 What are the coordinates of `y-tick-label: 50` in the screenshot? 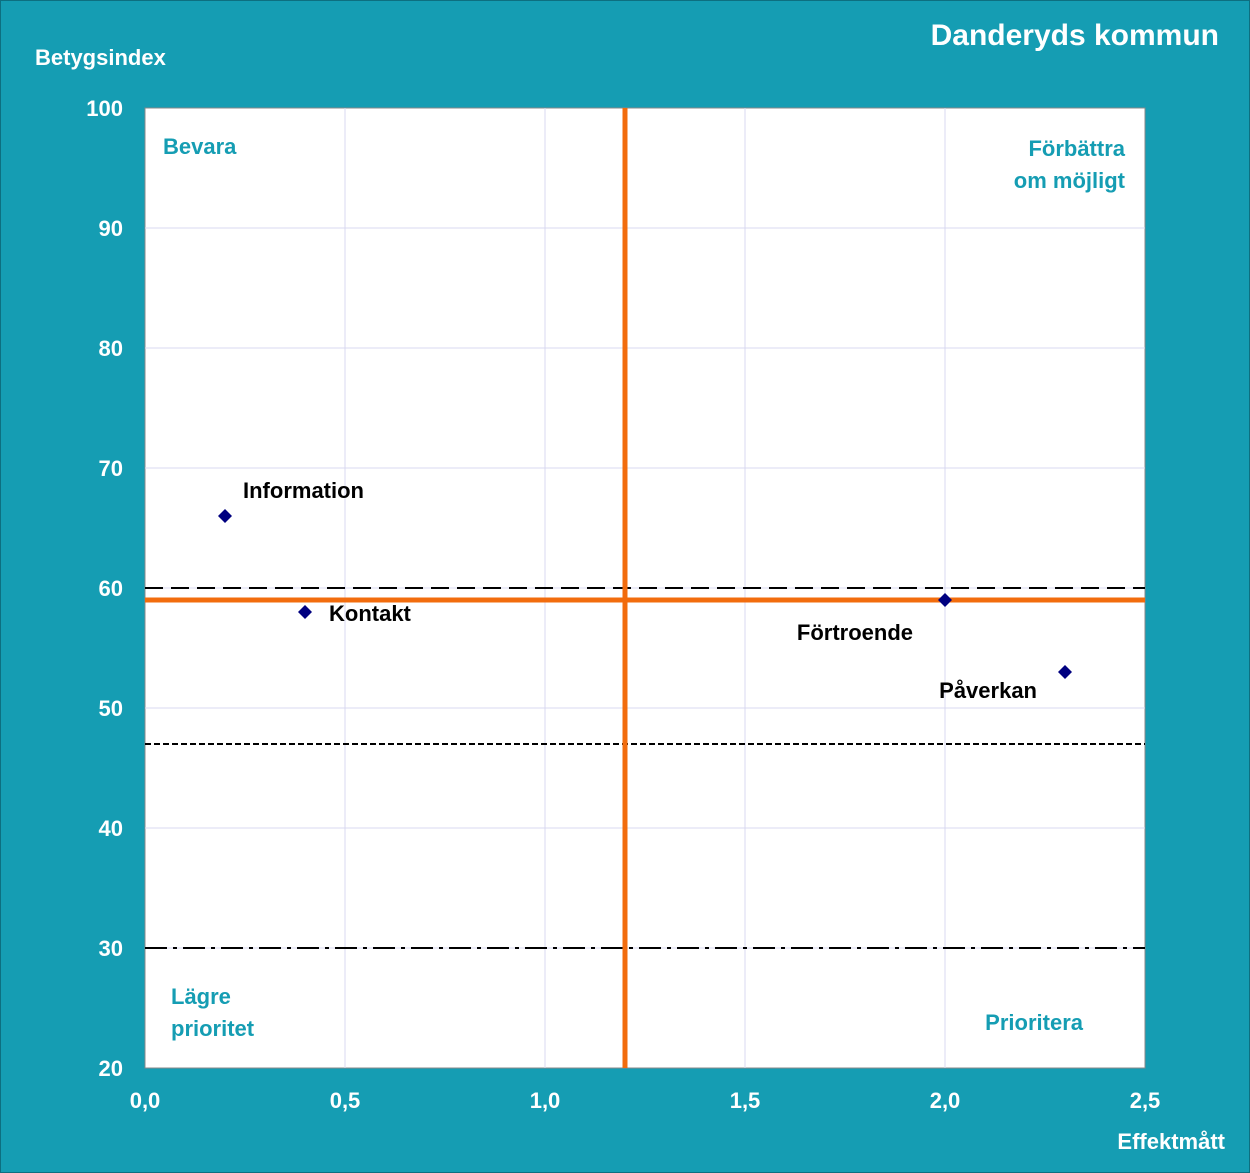 It's located at (111, 708).